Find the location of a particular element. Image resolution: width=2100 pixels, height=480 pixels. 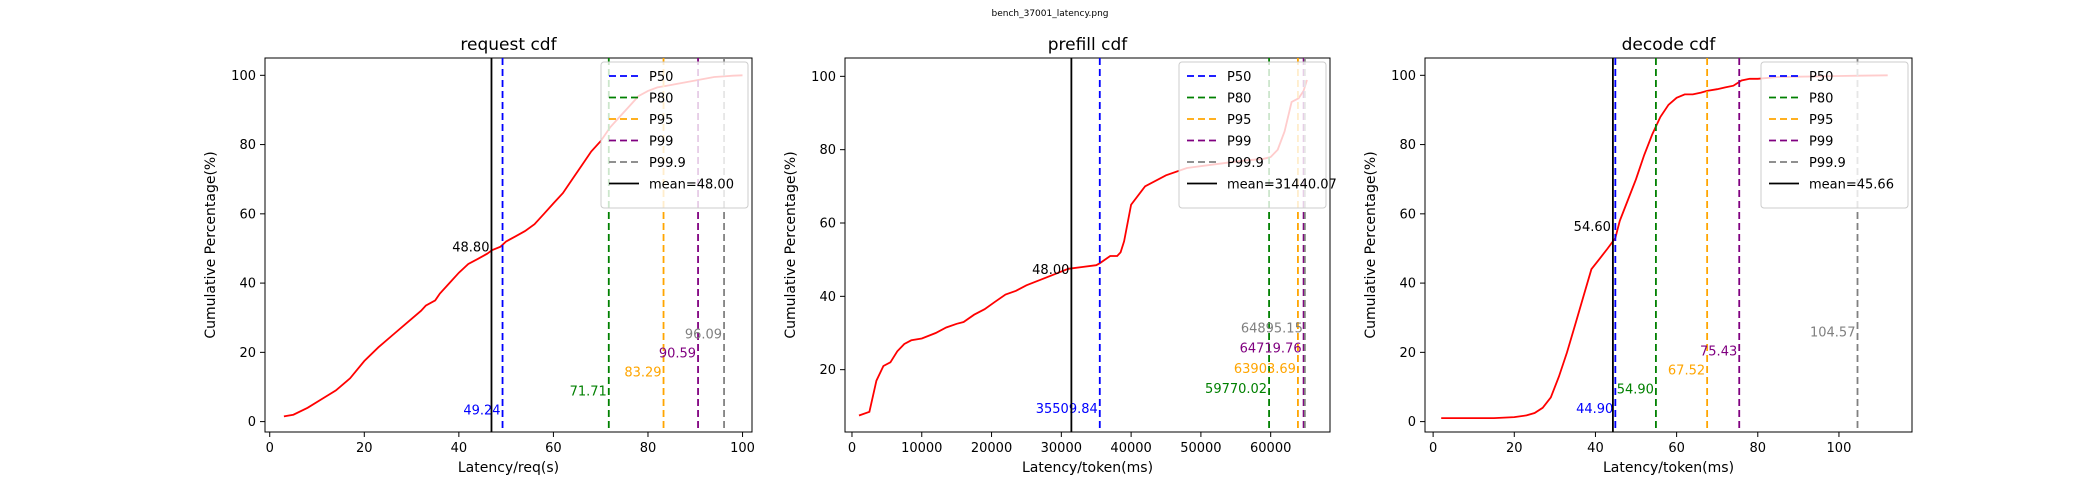

mean-annotation: 48.80 is located at coordinates (470, 248).